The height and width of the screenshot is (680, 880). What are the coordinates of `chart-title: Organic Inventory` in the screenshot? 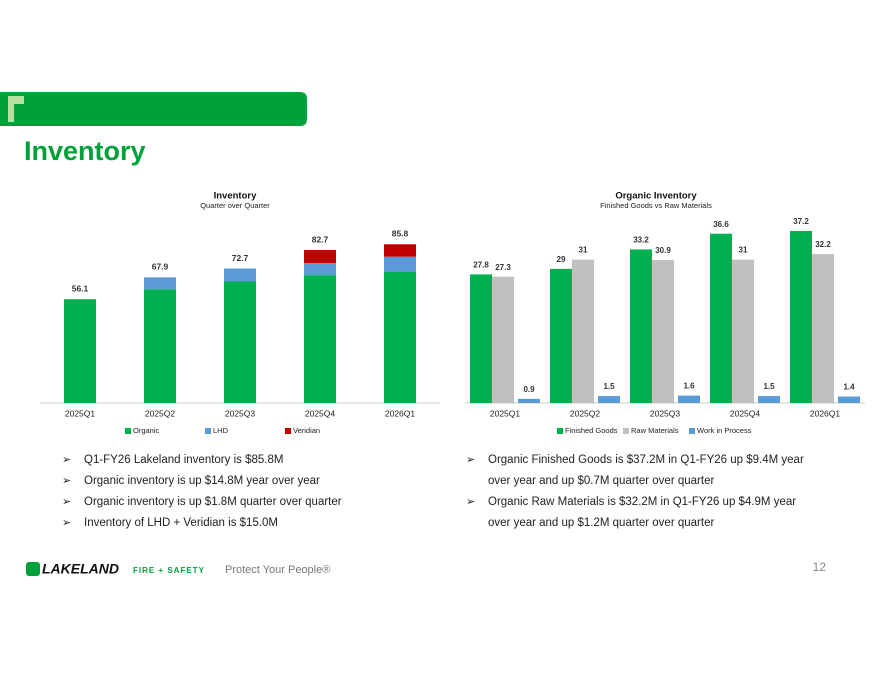 It's located at (656, 196).